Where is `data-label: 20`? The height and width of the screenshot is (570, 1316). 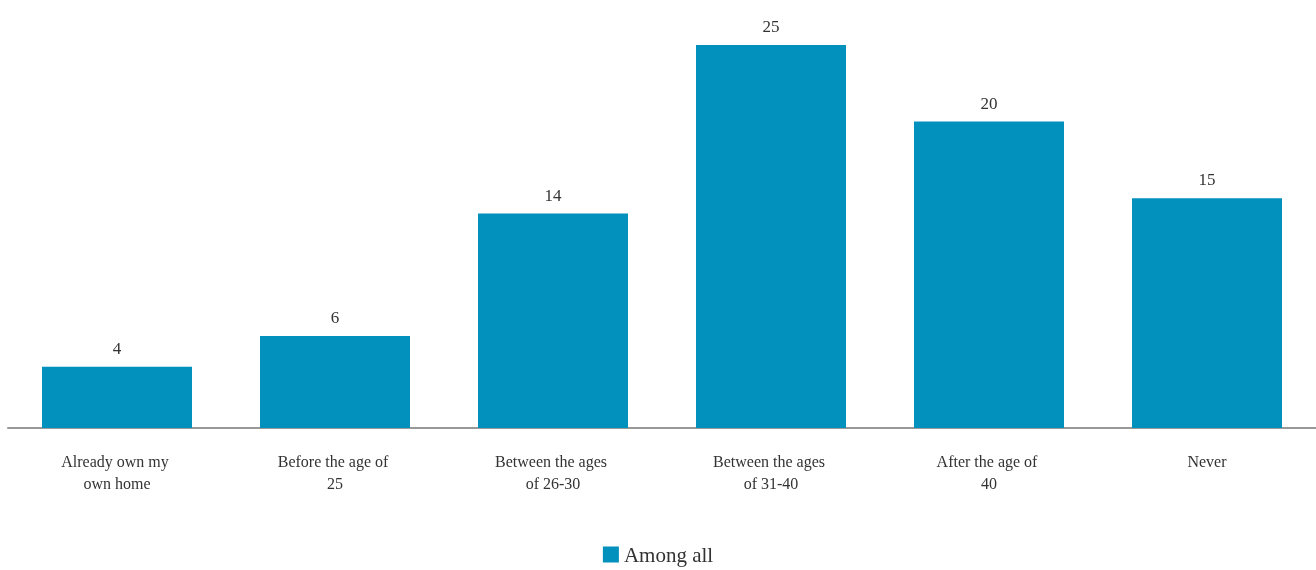 data-label: 20 is located at coordinates (989, 103).